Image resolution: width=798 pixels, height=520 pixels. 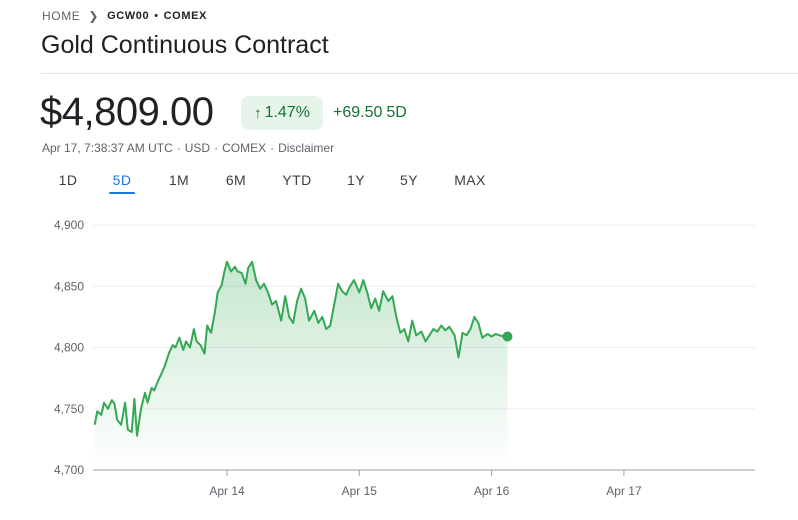 I want to click on quote-timestamp: Apr 17, 7:38:37 AM UTC, so click(x=107, y=148).